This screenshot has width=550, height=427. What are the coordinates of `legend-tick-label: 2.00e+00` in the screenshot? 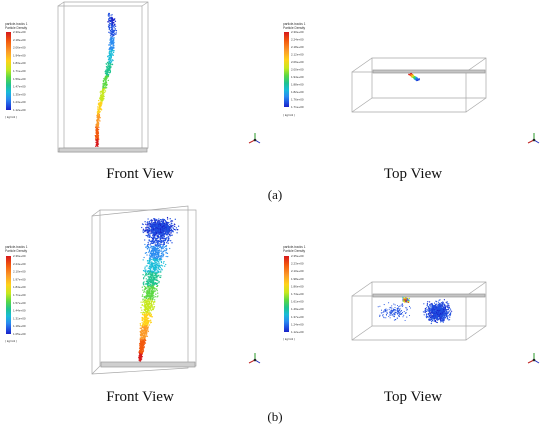 It's located at (297, 70).